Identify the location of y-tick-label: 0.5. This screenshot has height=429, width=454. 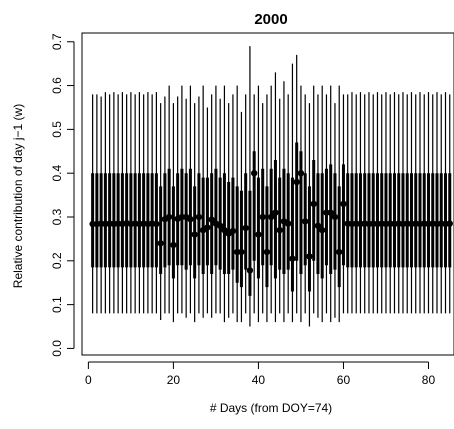
(57, 129).